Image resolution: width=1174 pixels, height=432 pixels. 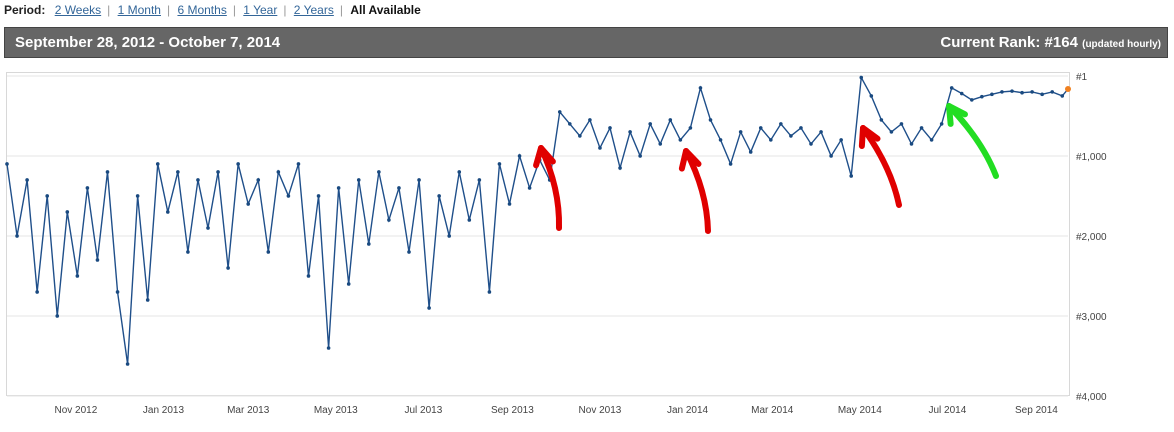 I want to click on period-option-1-year: 1 Year, so click(x=260, y=10).